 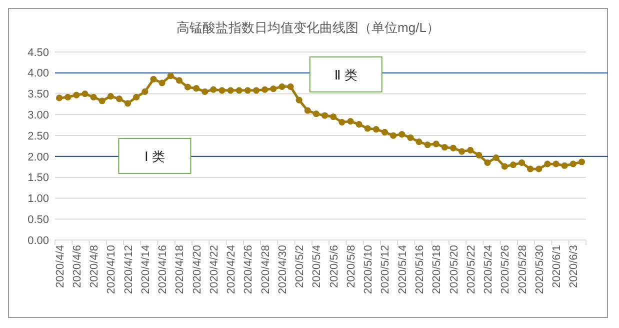 What do you see at coordinates (266, 269) in the screenshot?
I see `x-tick-label: 2020/4/28` at bounding box center [266, 269].